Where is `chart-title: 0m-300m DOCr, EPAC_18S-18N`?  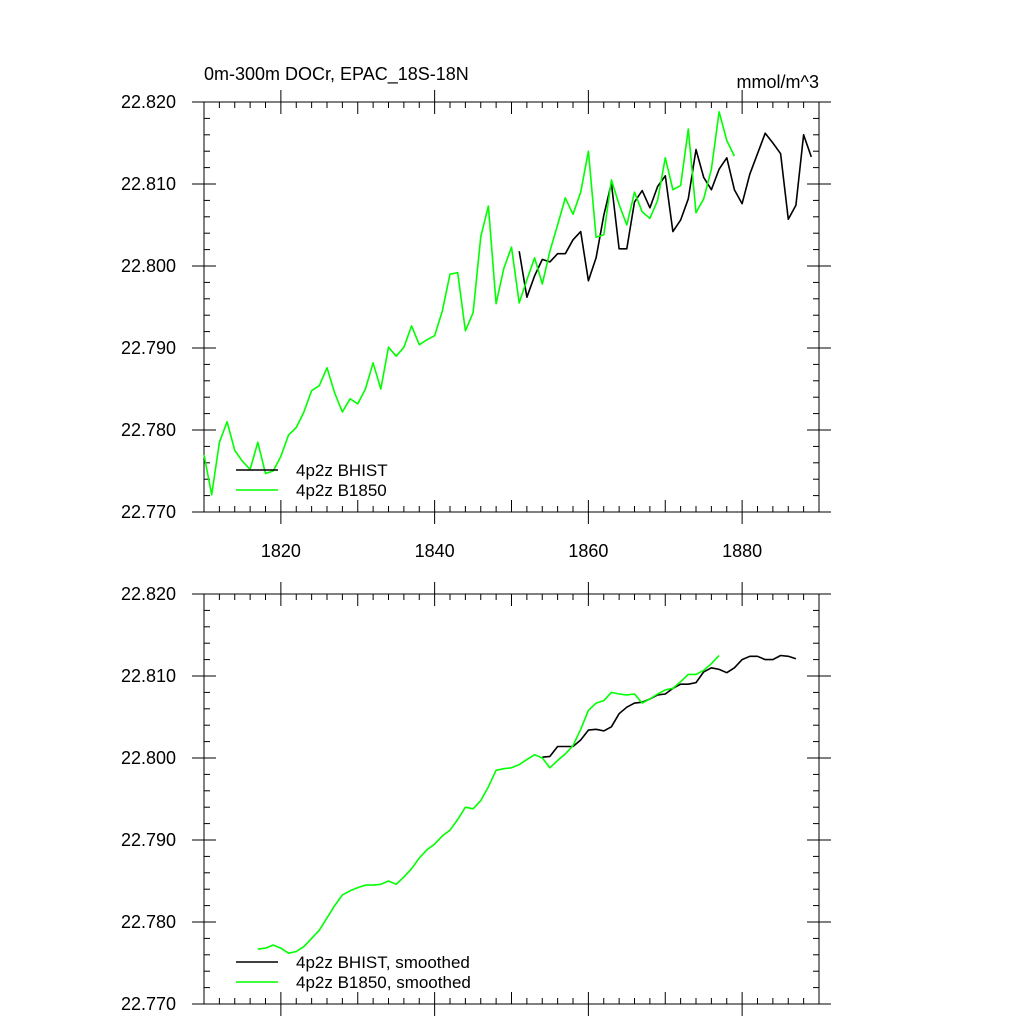
chart-title: 0m-300m DOCr, EPAC_18S-18N is located at coordinates (336, 74).